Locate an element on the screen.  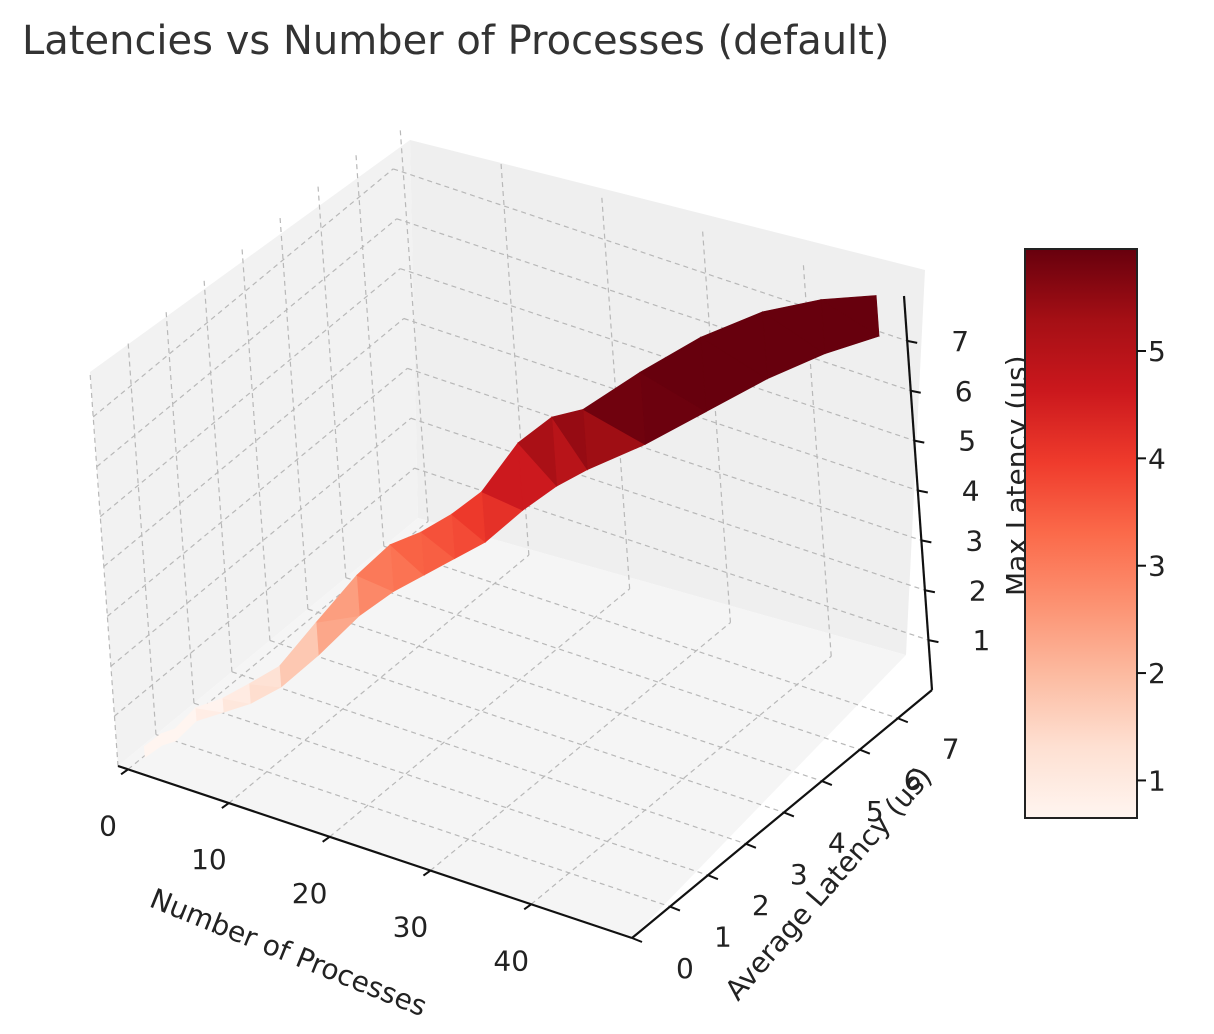
x-tick-label: 30 is located at coordinates (411, 927).